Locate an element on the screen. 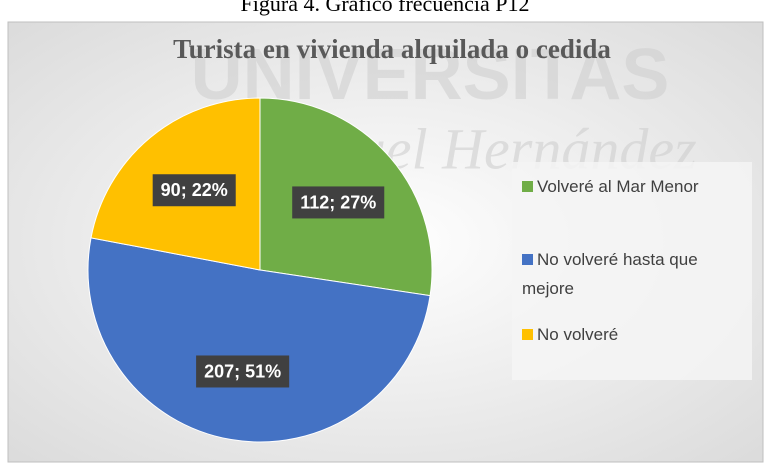 The image size is (771, 463). chart-title: Turista en vivienda alquilada o cedida is located at coordinates (392, 49).